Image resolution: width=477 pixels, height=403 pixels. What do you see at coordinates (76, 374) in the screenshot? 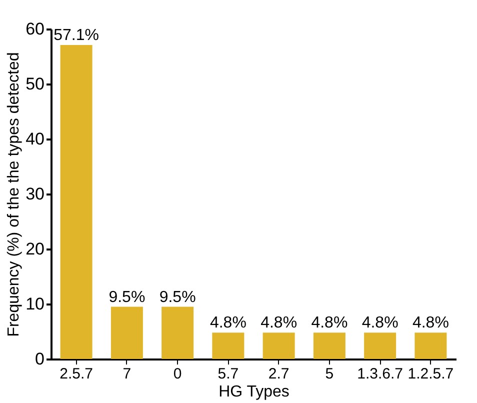
I see `x-tick-label: 2.5.7` at bounding box center [76, 374].